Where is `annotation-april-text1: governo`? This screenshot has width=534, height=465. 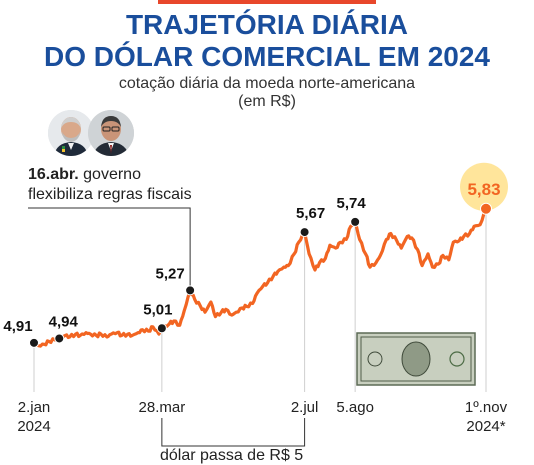
annotation-april-text1: governo is located at coordinates (109, 174).